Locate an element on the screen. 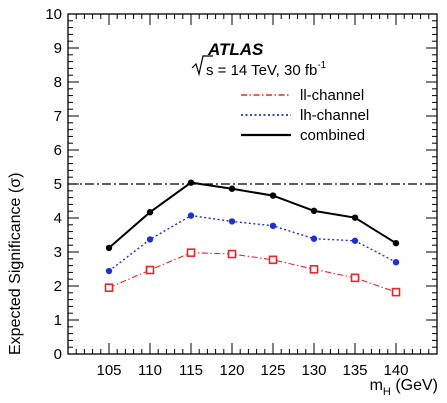  x-tick-label: 125 is located at coordinates (272, 370).